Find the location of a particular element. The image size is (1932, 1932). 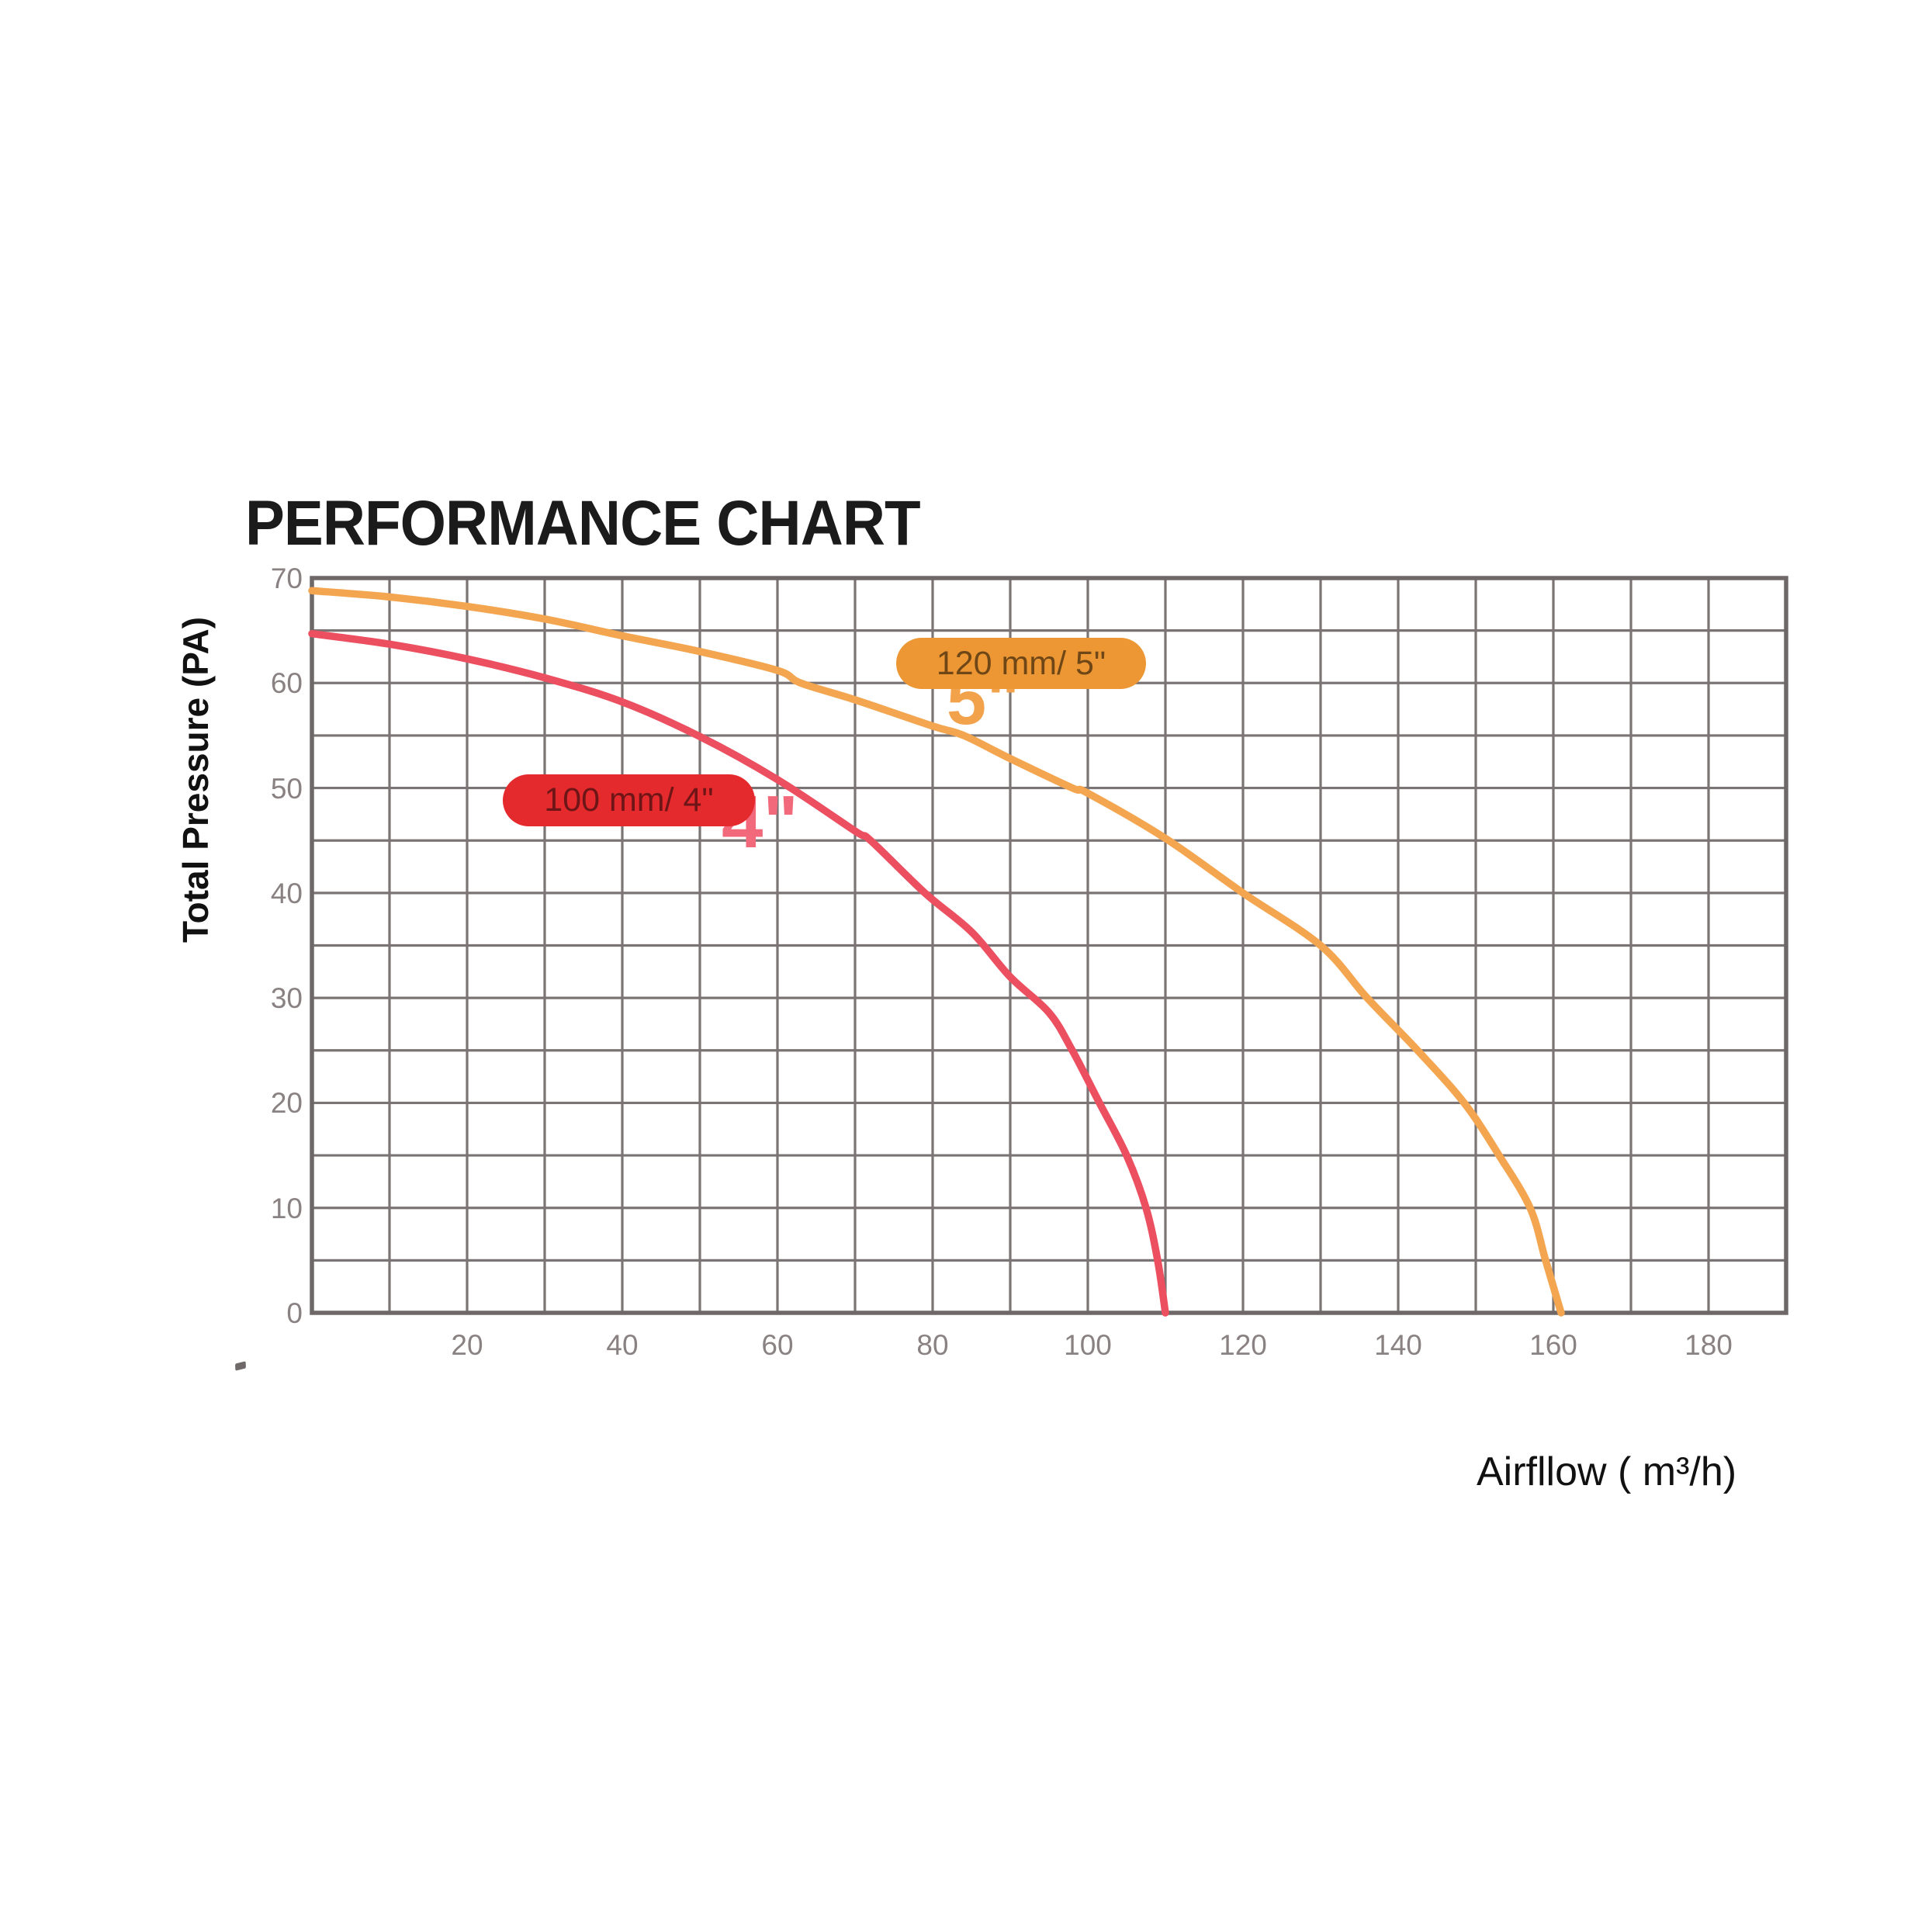

chart-title: PERFORMANCE CHART is located at coordinates (583, 523).